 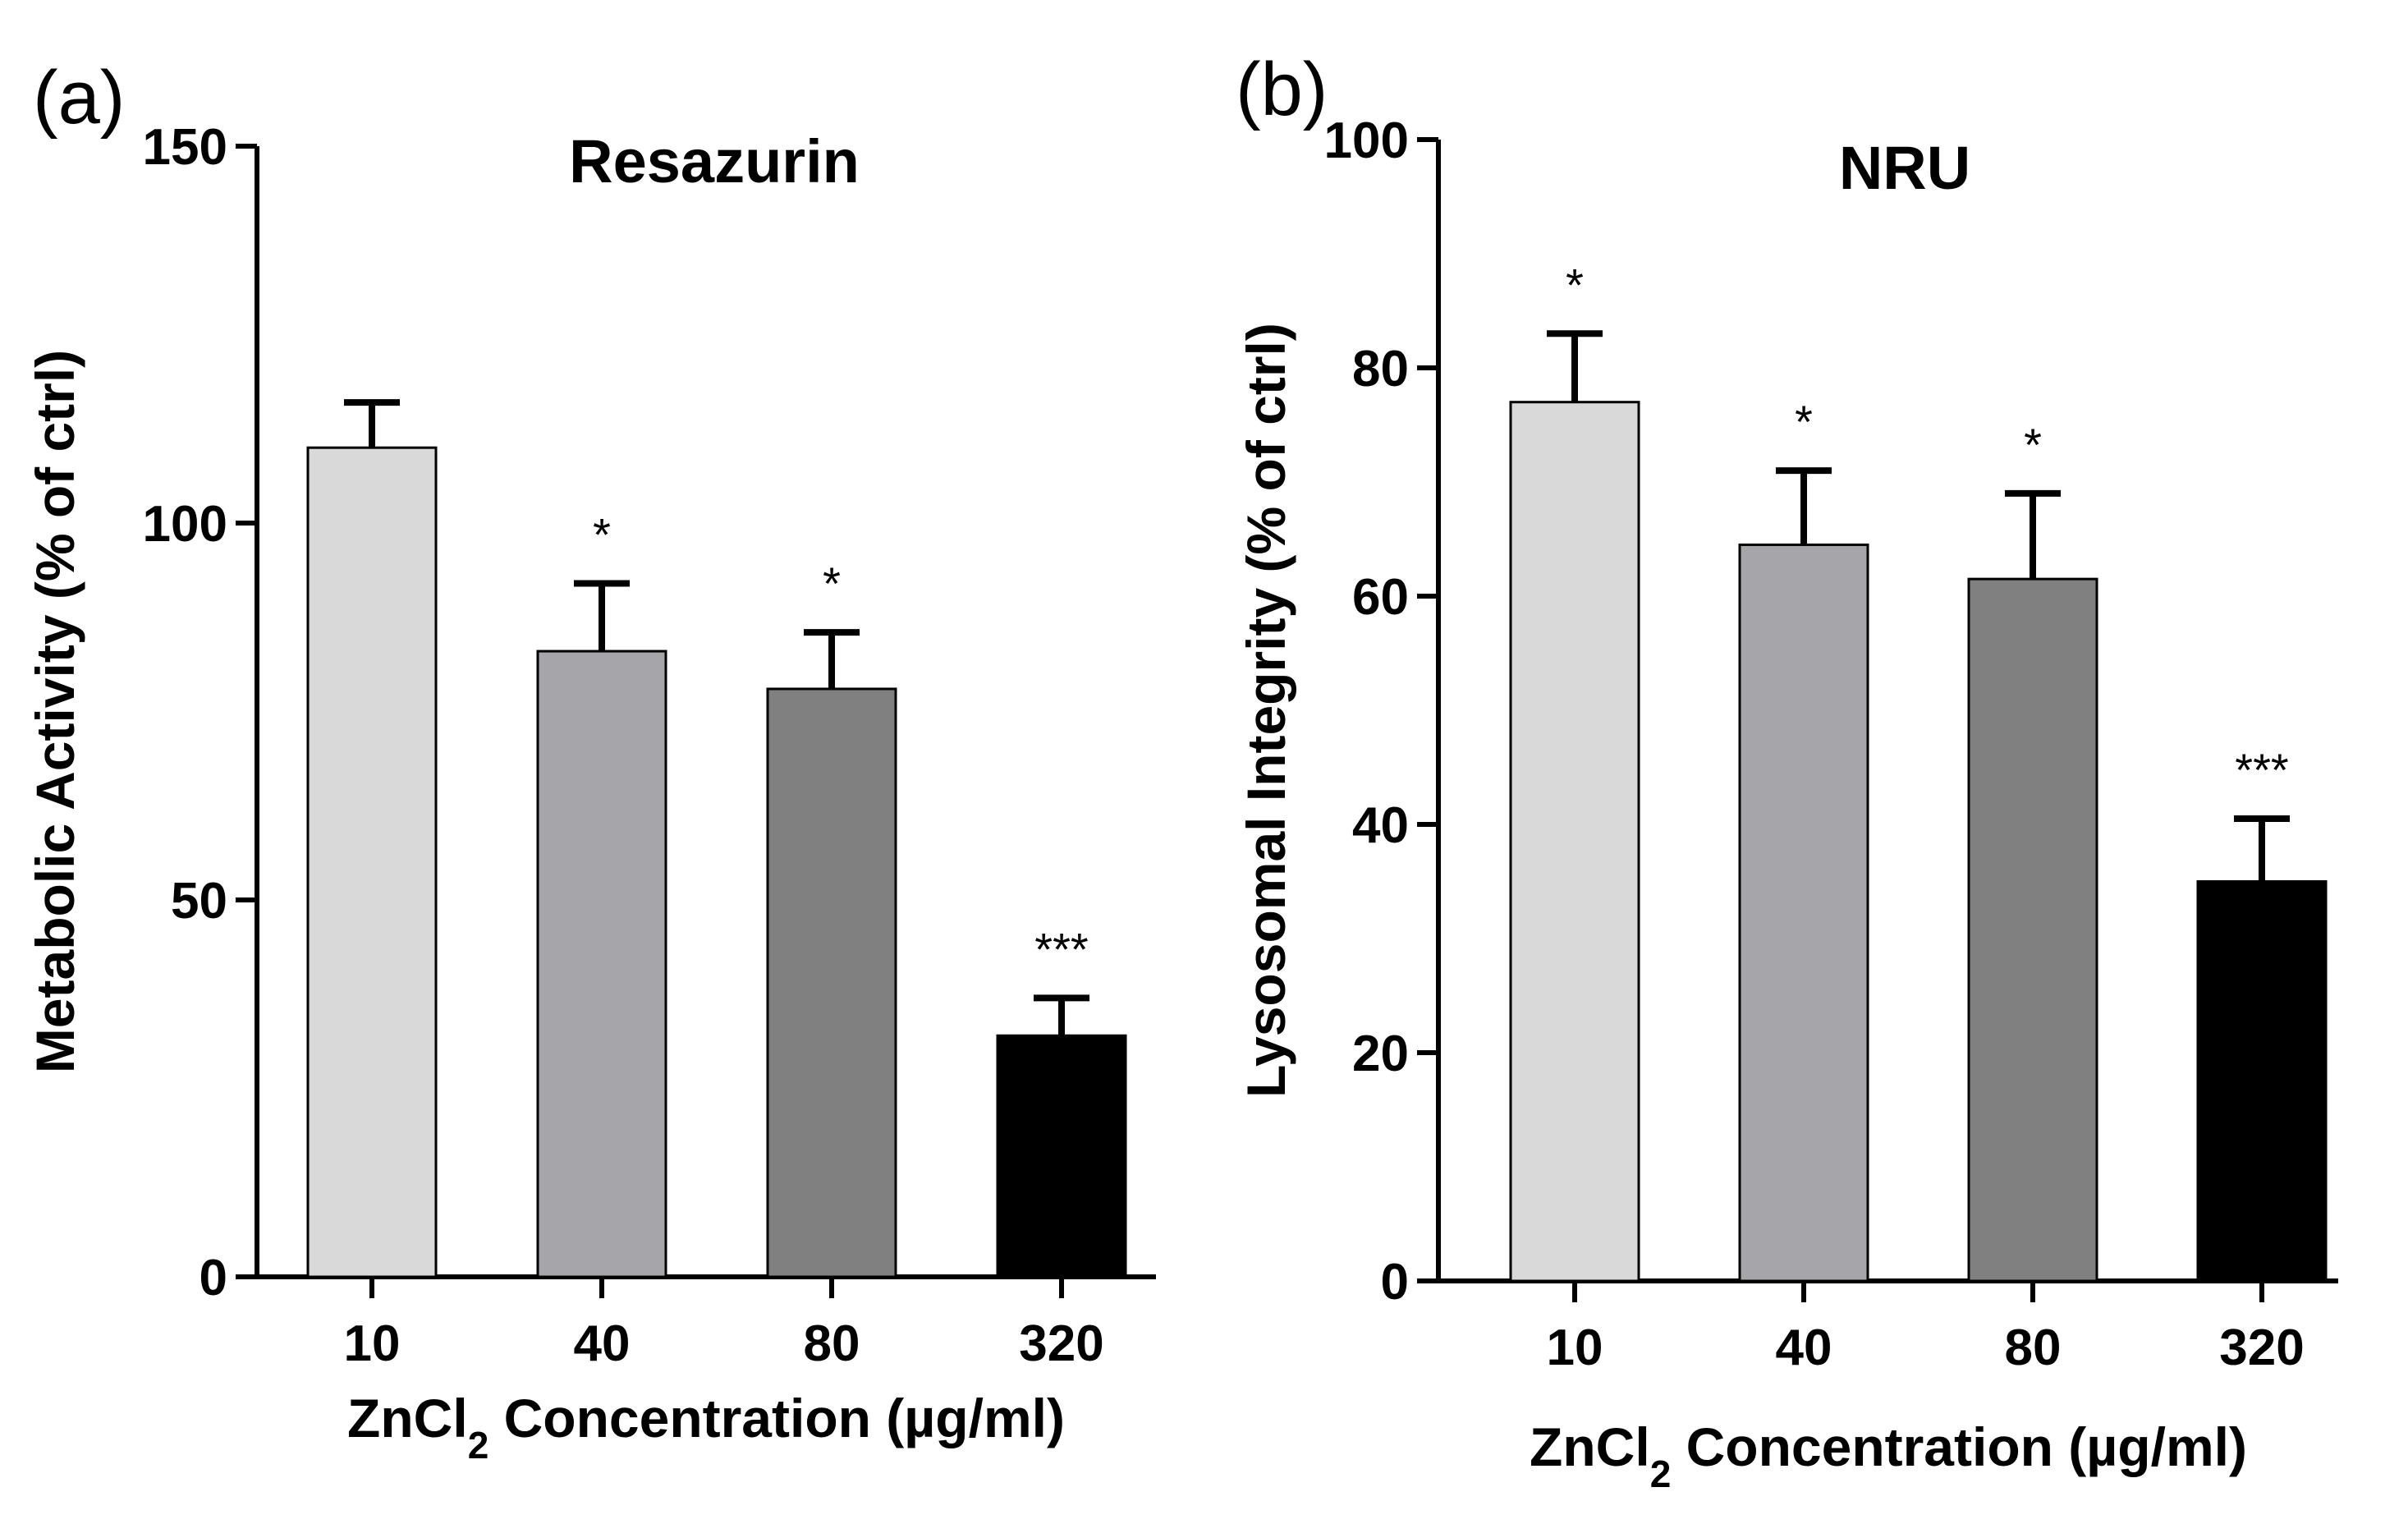 What do you see at coordinates (199, 901) in the screenshot?
I see `y-tick-label: 50` at bounding box center [199, 901].